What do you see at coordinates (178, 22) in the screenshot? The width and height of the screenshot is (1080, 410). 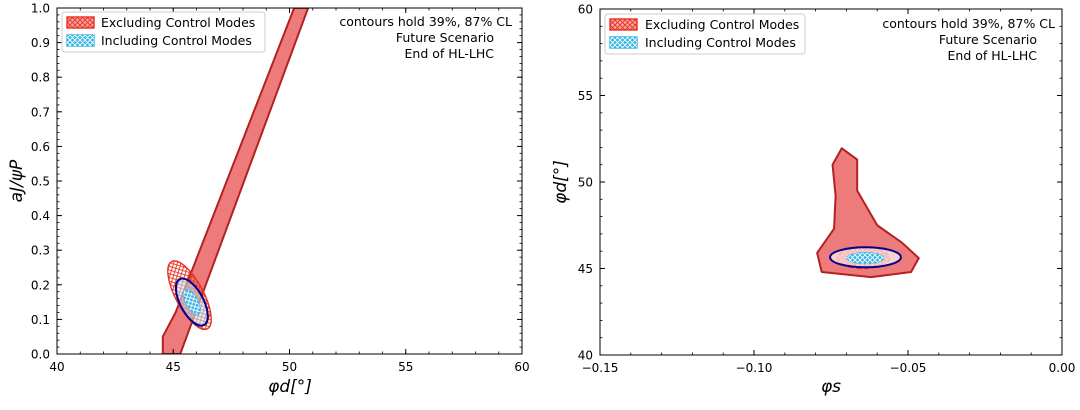 I see `left-legend-label-excluding: Excluding Control Modes` at bounding box center [178, 22].